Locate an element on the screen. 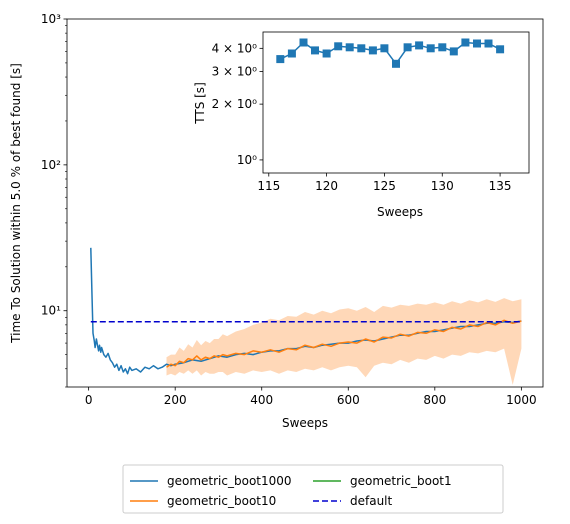 This screenshot has height=524, width=570. inset-y-tick-label: 4 × 10⁰ is located at coordinates (235, 48).